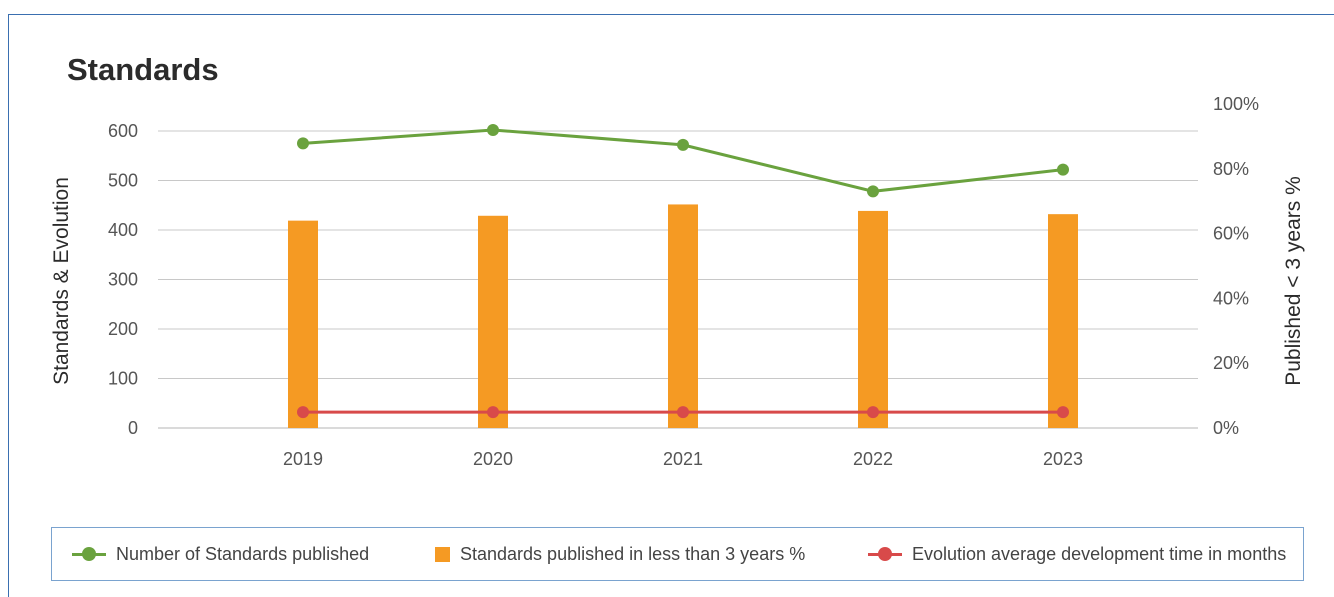  What do you see at coordinates (873, 459) in the screenshot?
I see `x-tick-label: 2022` at bounding box center [873, 459].